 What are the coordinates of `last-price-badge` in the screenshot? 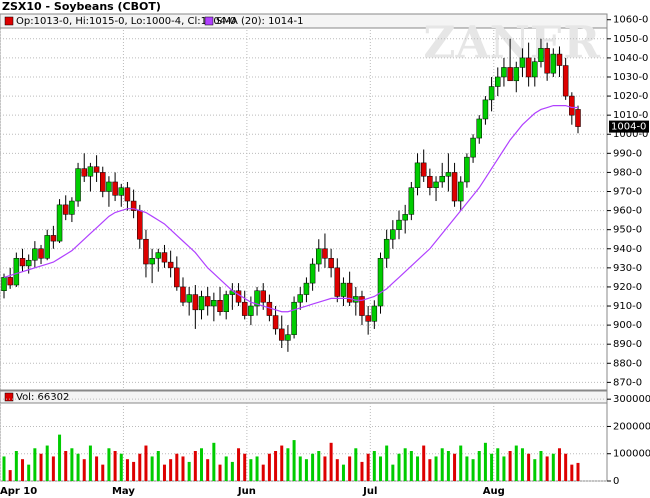 It's located at (629, 126).